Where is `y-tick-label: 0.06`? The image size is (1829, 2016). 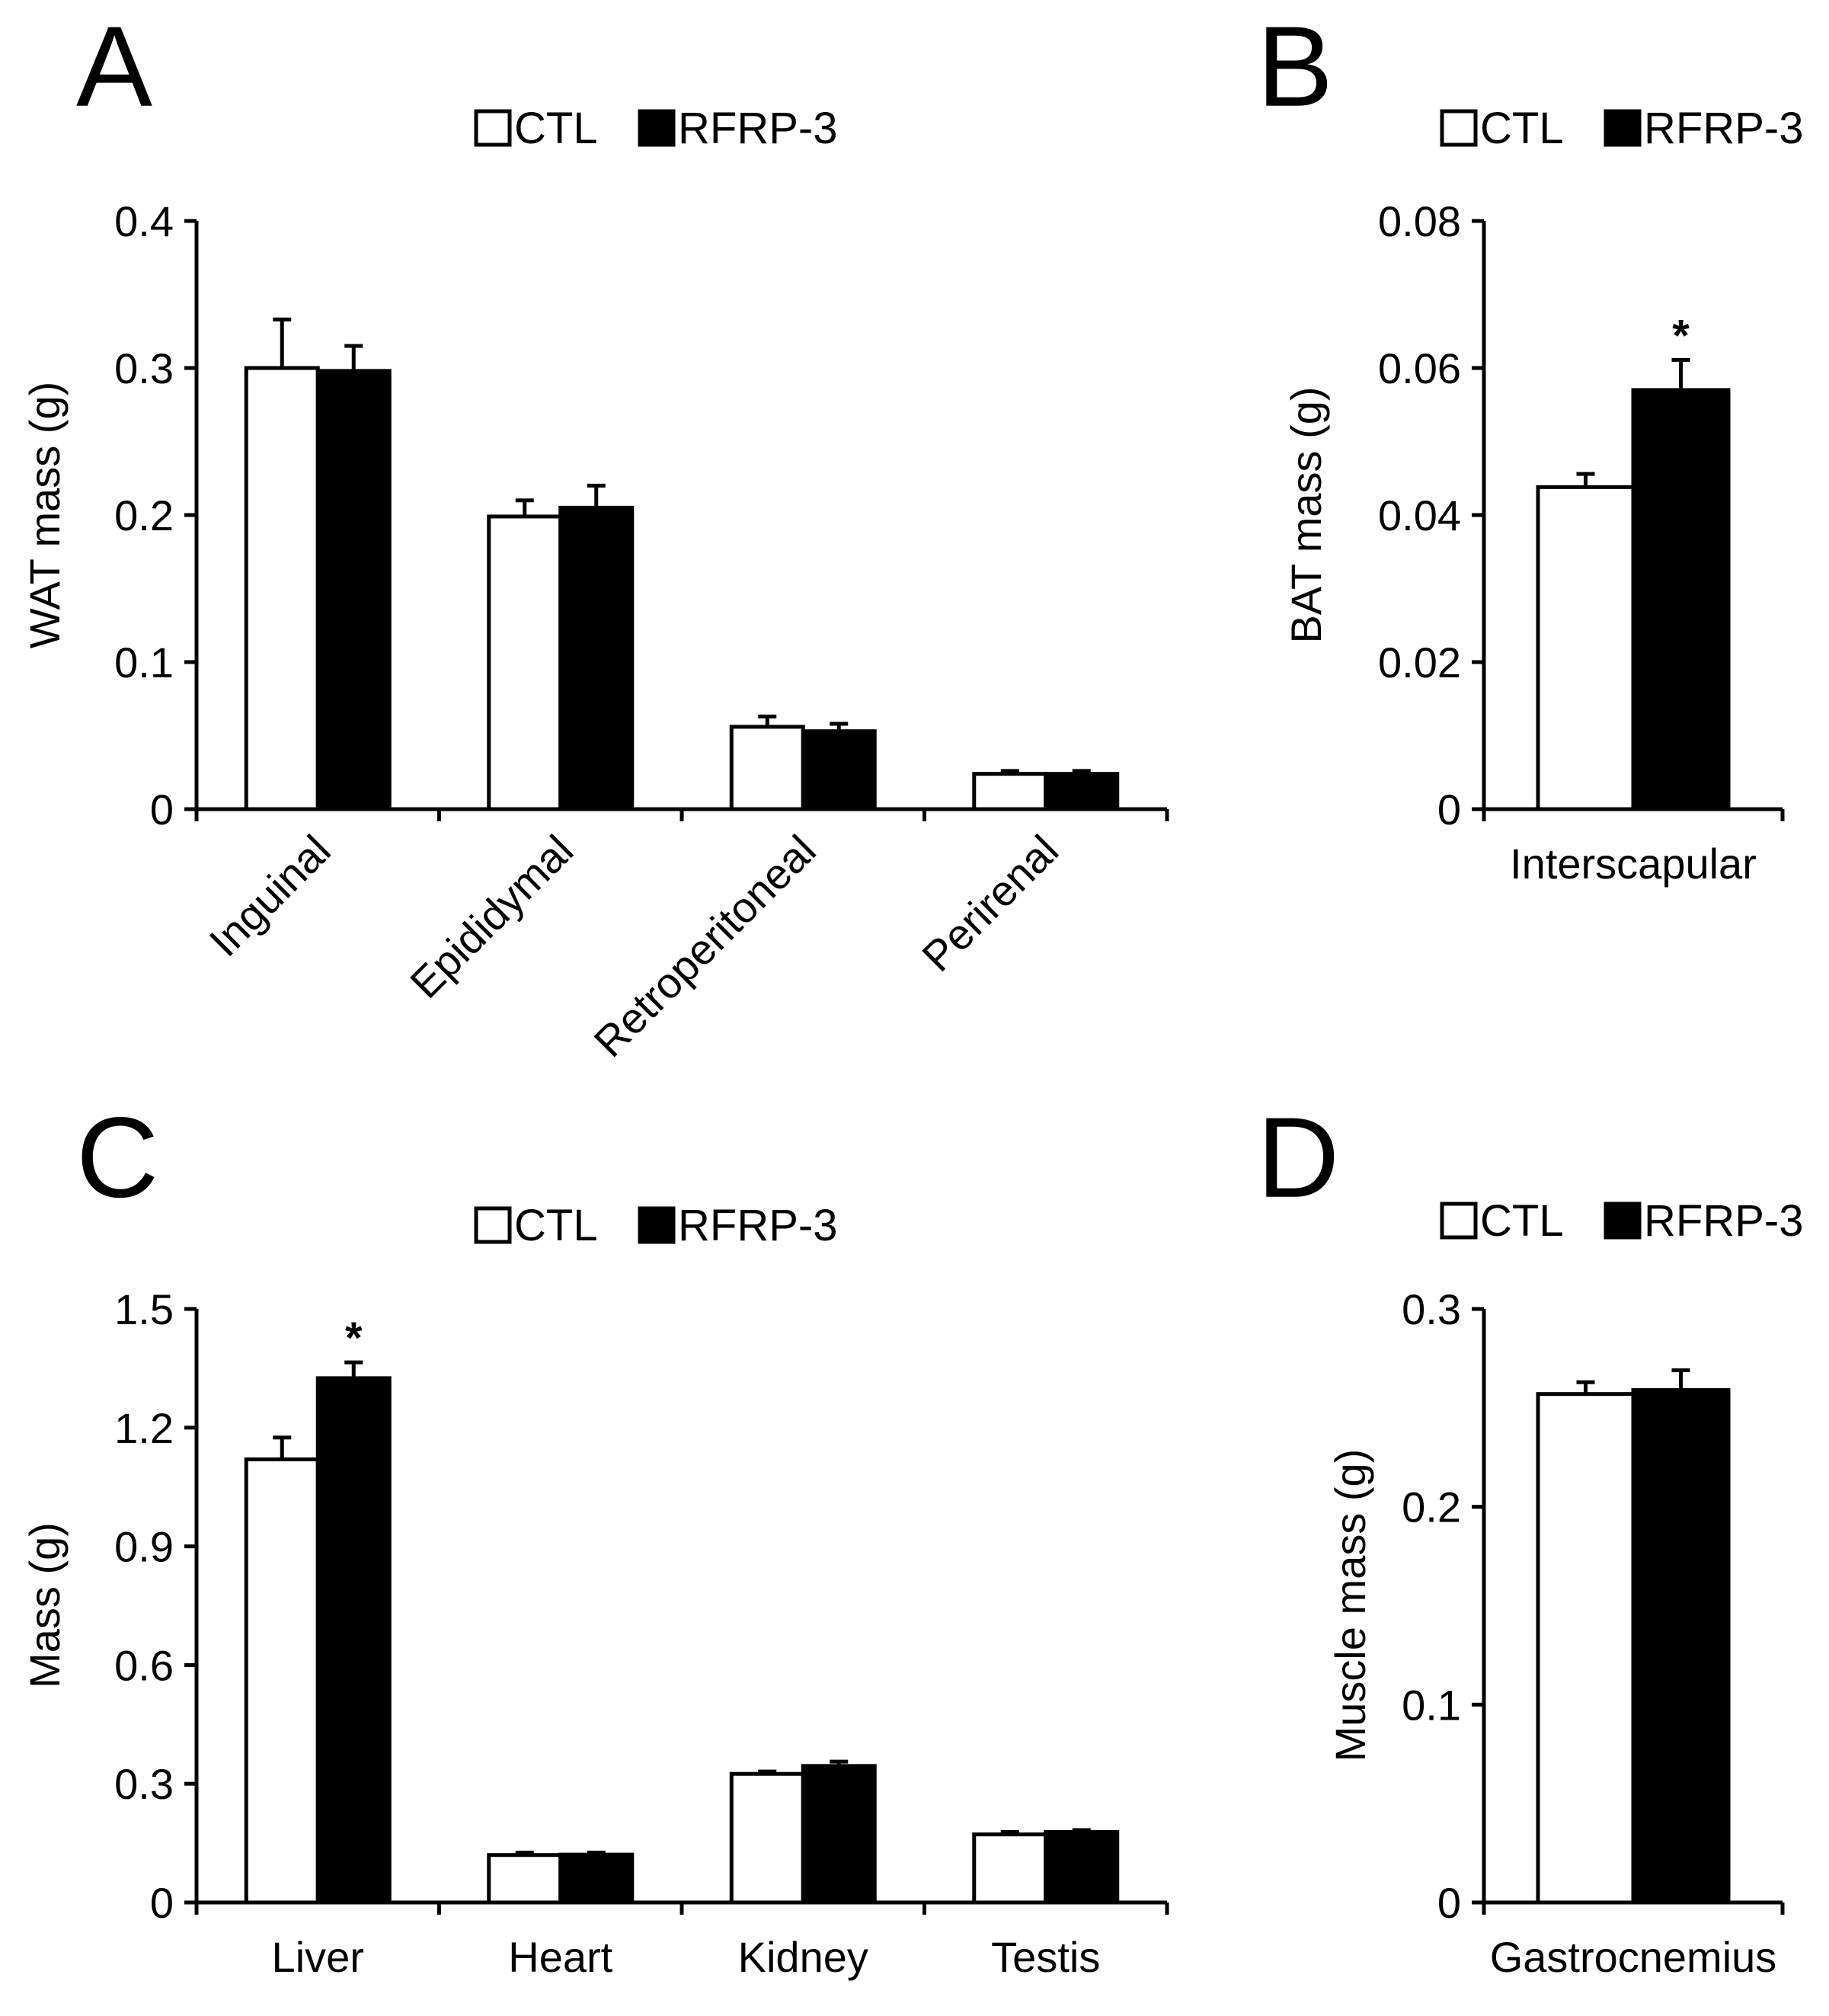
y-tick-label: 0.06 is located at coordinates (1419, 368).